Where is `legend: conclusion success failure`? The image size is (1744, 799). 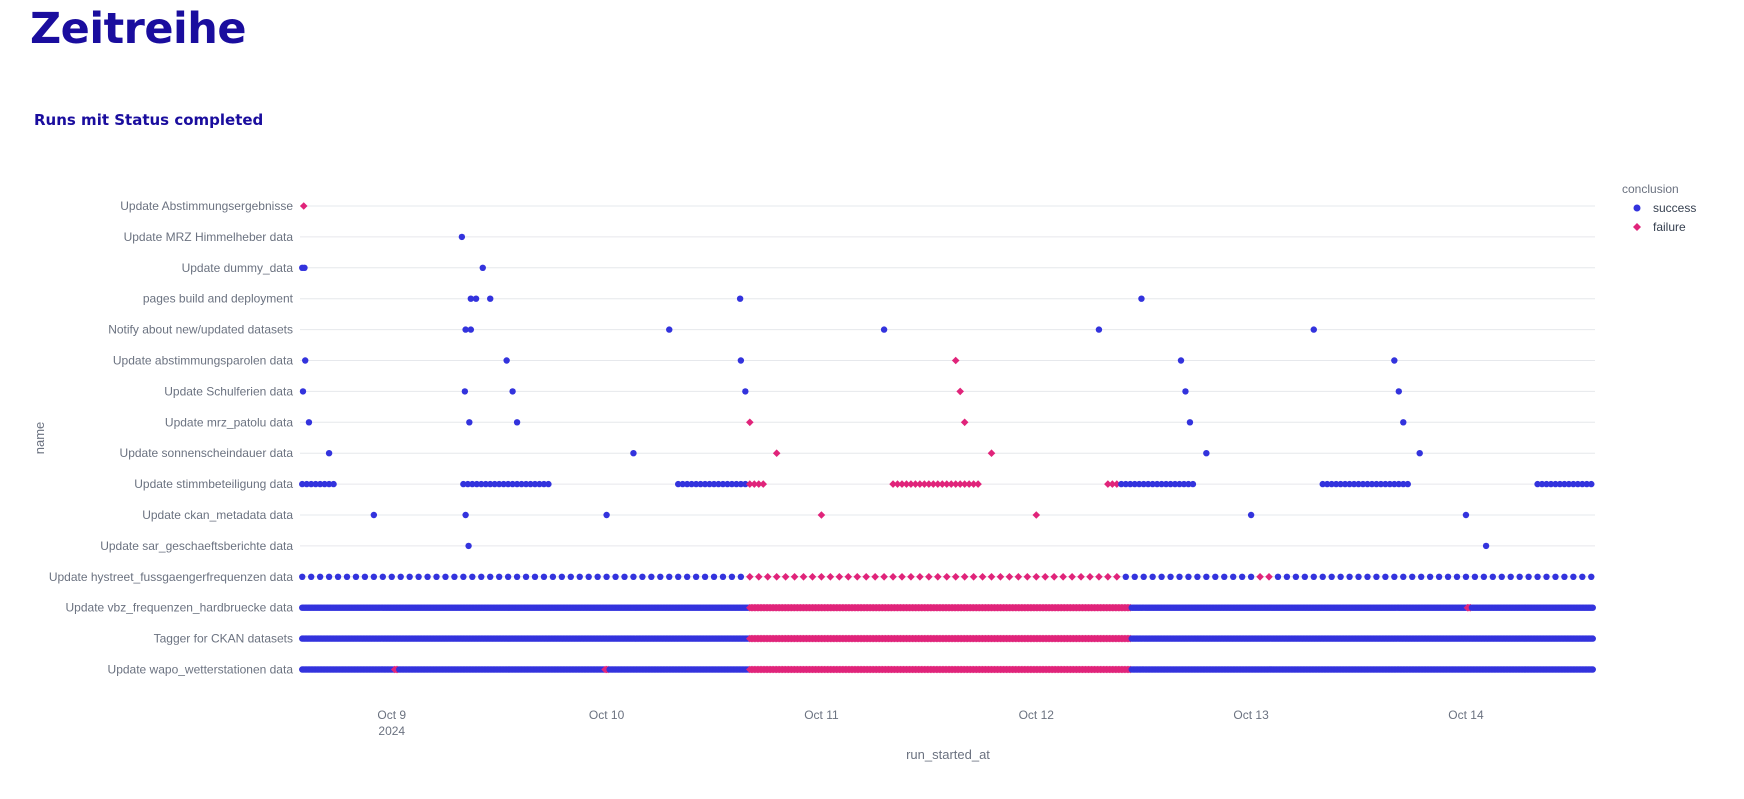
legend: conclusion success failure is located at coordinates (1659, 208).